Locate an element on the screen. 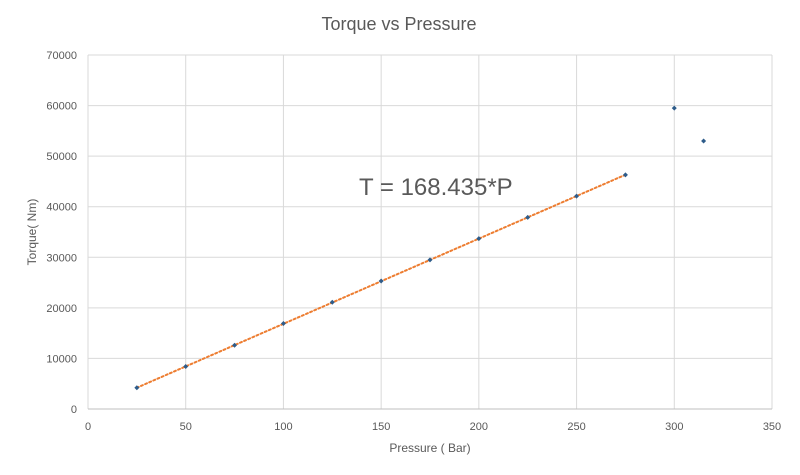 The width and height of the screenshot is (800, 475). x-tick-label: 100 is located at coordinates (283, 427).